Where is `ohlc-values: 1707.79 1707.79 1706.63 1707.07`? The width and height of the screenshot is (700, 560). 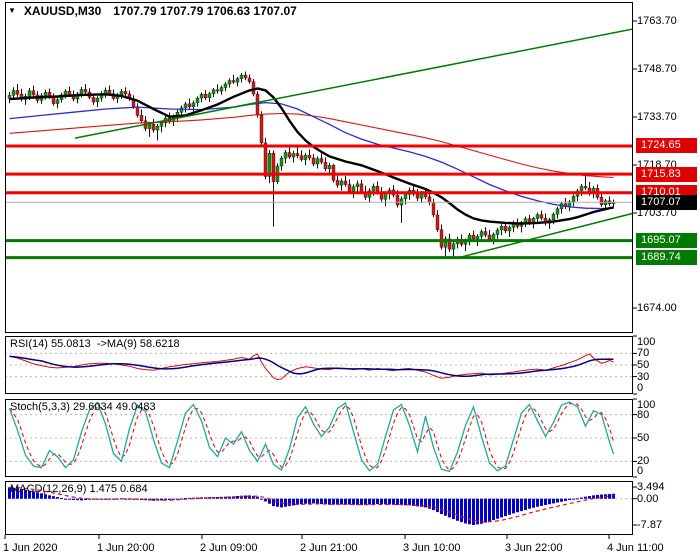
ohlc-values: 1707.79 1707.79 1706.63 1707.07 is located at coordinates (205, 11).